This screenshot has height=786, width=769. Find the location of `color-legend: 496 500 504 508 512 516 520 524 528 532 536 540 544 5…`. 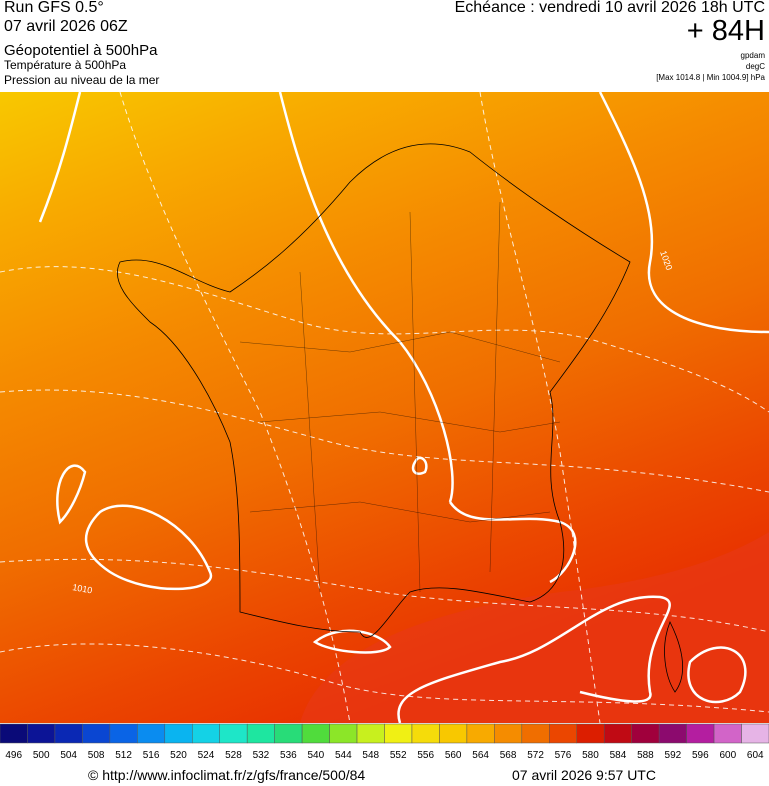

color-legend: 496 500 504 508 512 516 520 524 528 532 536 540 544 5… is located at coordinates (384, 742).